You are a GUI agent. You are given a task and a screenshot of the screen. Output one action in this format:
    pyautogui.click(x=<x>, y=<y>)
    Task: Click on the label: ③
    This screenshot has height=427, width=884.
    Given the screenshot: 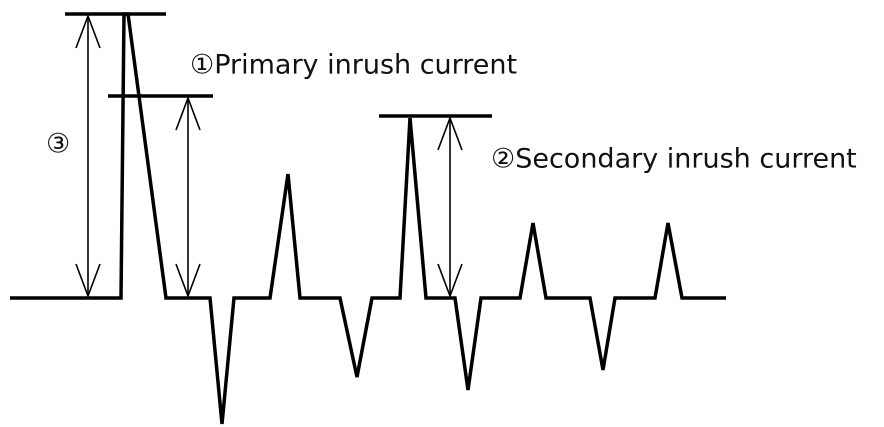 What is the action you would take?
    pyautogui.click(x=58, y=144)
    